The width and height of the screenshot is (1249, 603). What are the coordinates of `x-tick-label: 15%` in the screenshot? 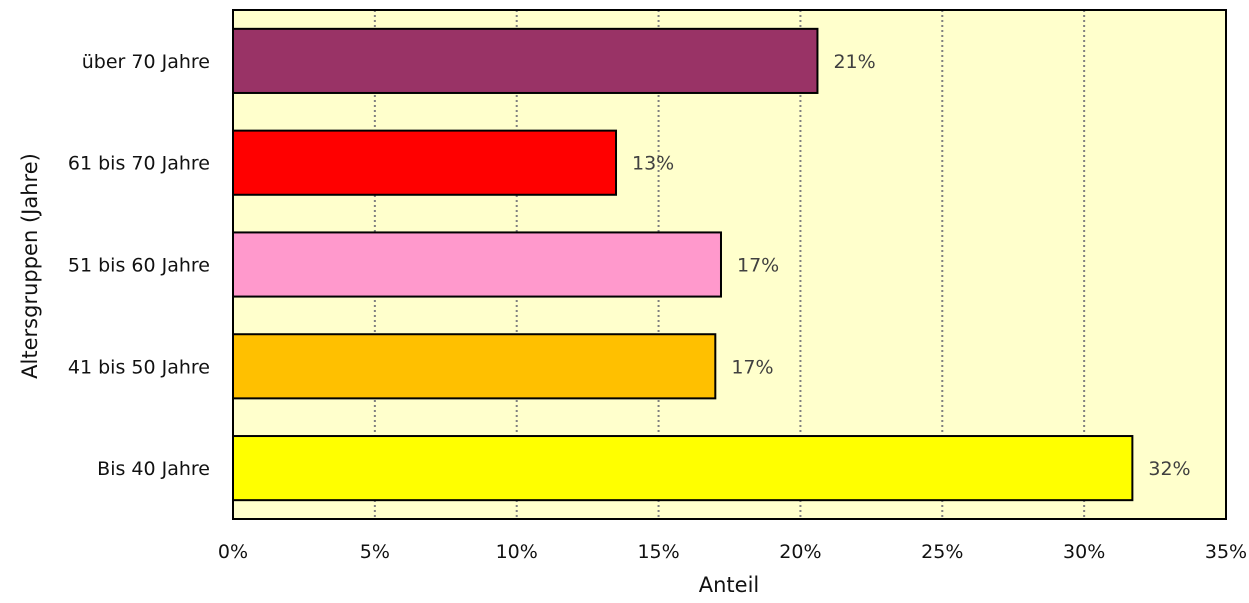 It's located at (658, 552).